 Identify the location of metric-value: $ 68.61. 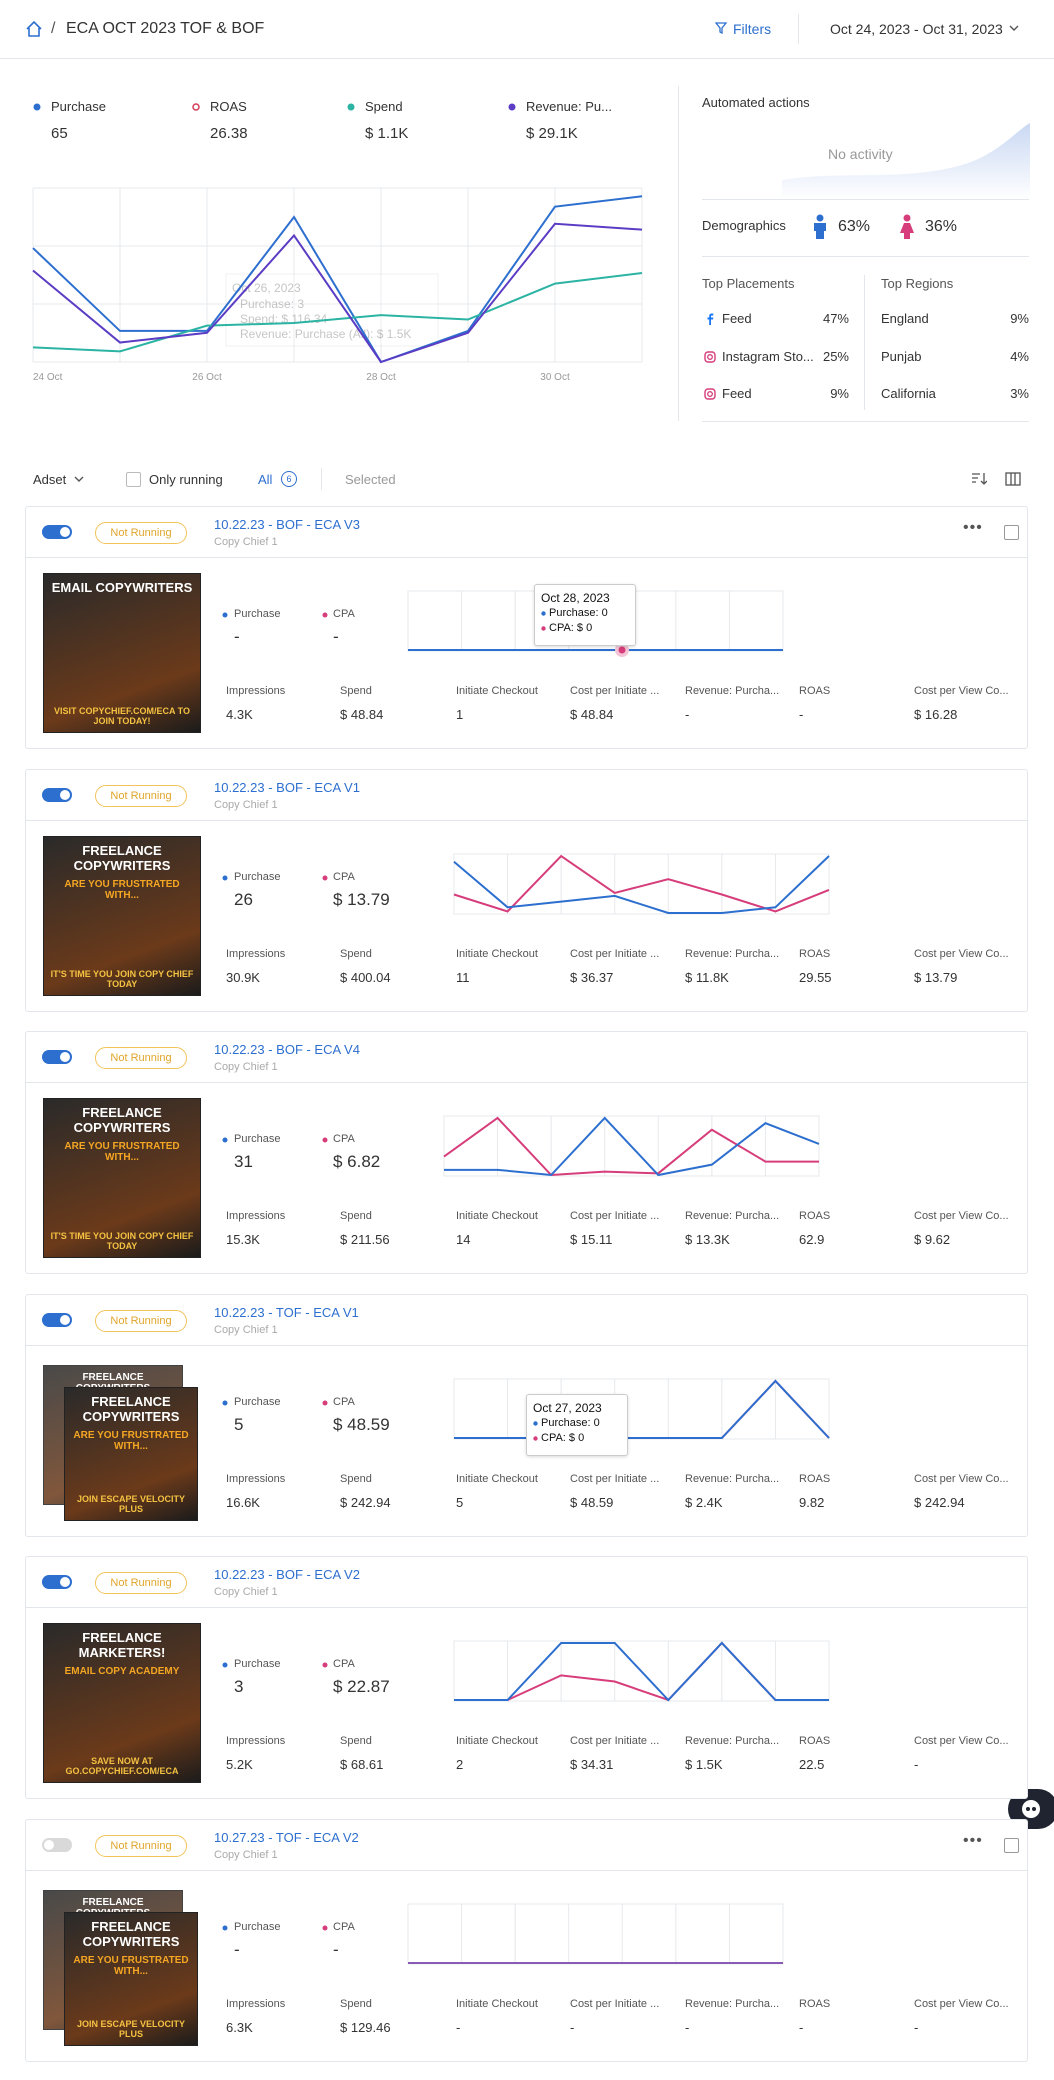
(362, 1765).